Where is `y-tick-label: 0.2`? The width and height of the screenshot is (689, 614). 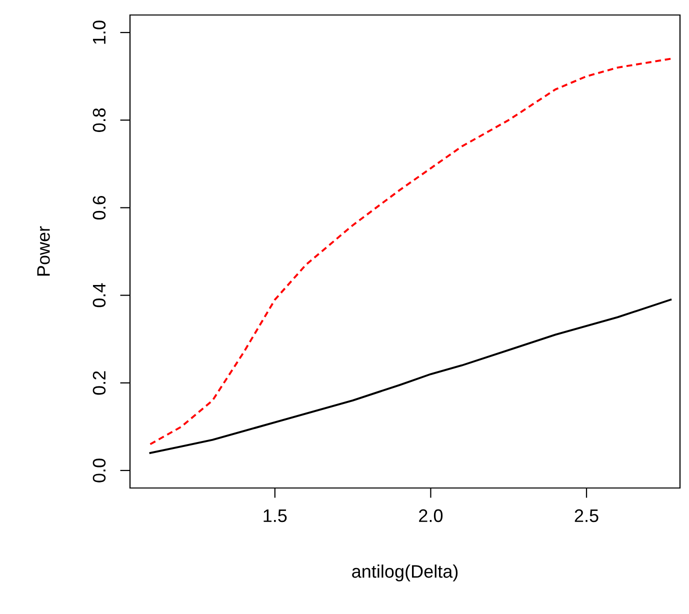
y-tick-label: 0.2 is located at coordinates (99, 383).